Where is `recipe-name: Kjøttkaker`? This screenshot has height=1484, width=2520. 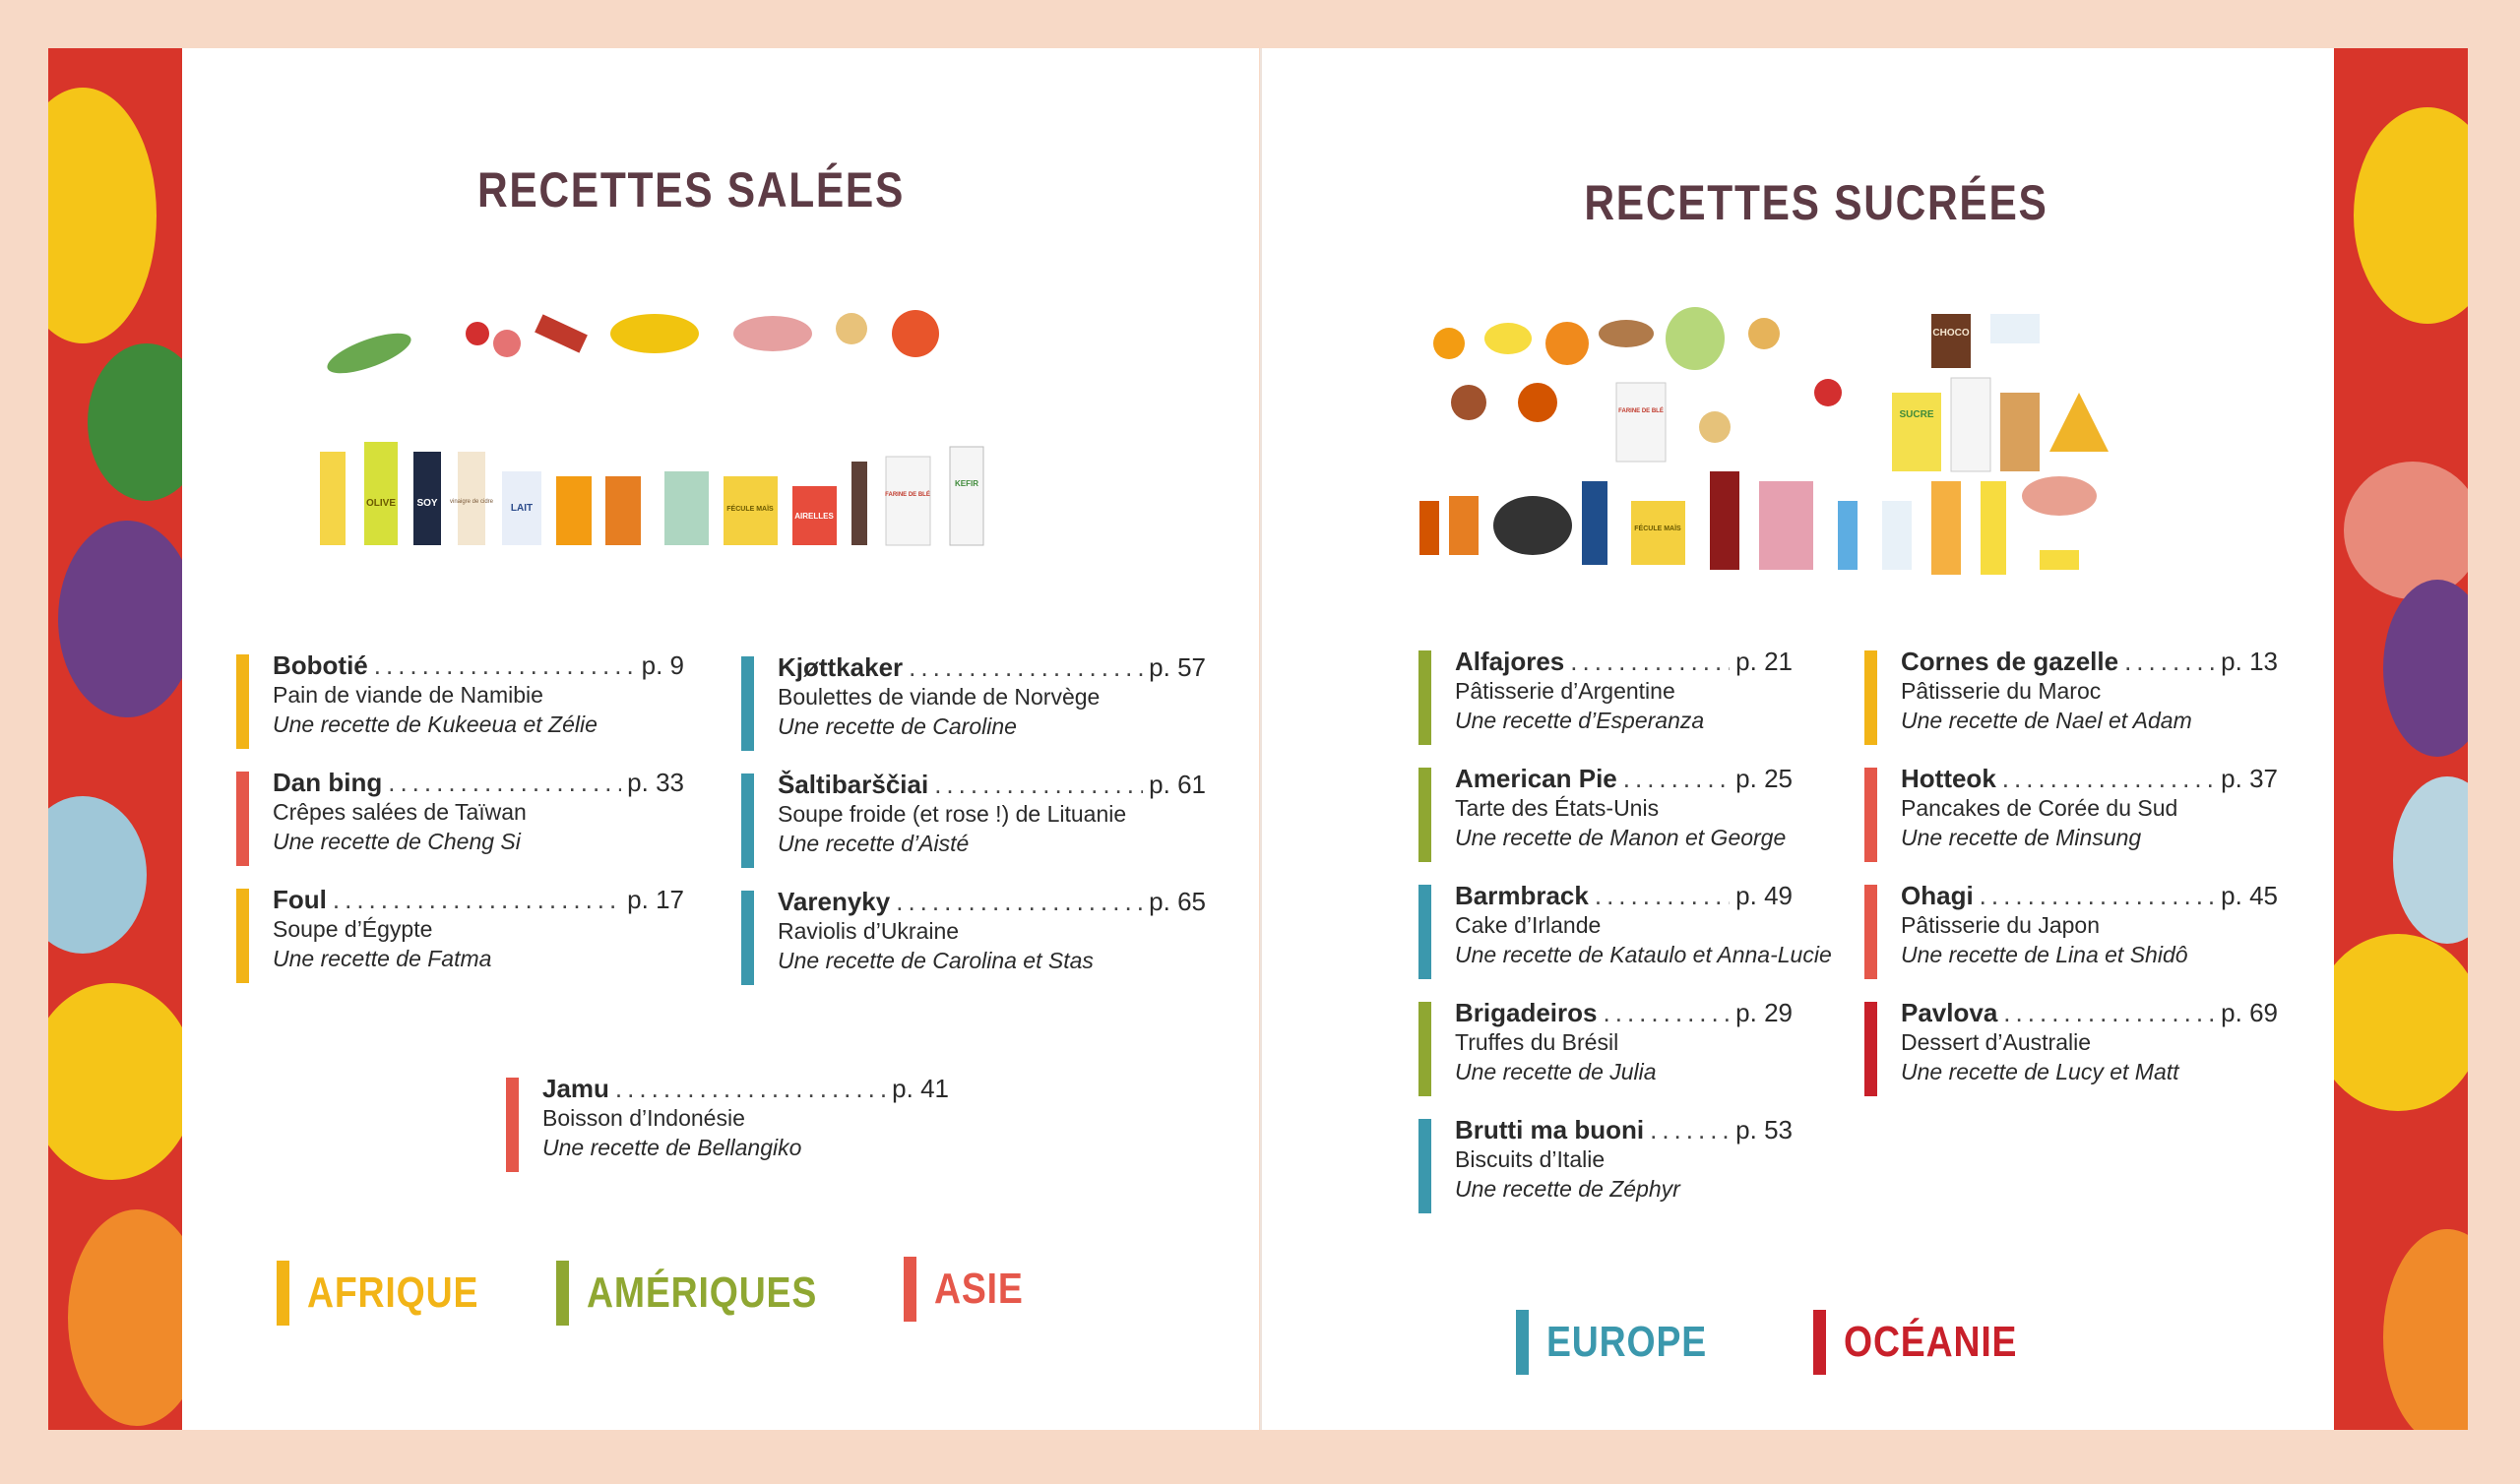 recipe-name: Kjøttkaker is located at coordinates (841, 667).